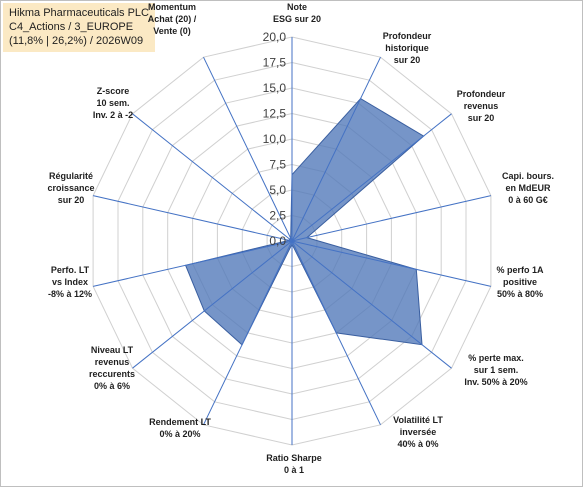 The image size is (583, 487). What do you see at coordinates (172, 7) in the screenshot?
I see `category-label-line: Momentum` at bounding box center [172, 7].